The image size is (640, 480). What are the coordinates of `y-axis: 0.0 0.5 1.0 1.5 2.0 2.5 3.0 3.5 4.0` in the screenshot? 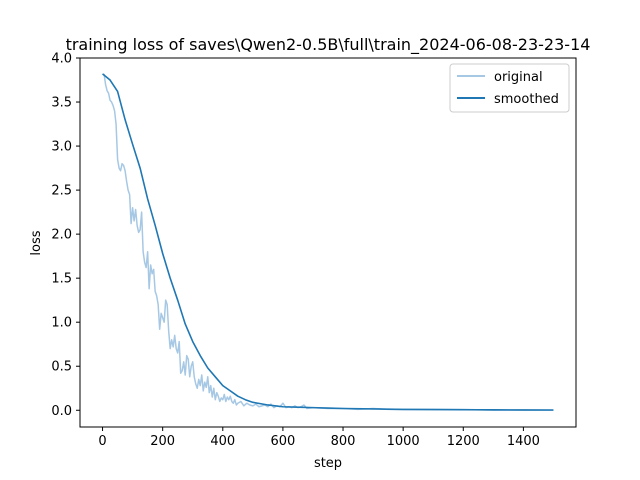 It's located at (65, 235).